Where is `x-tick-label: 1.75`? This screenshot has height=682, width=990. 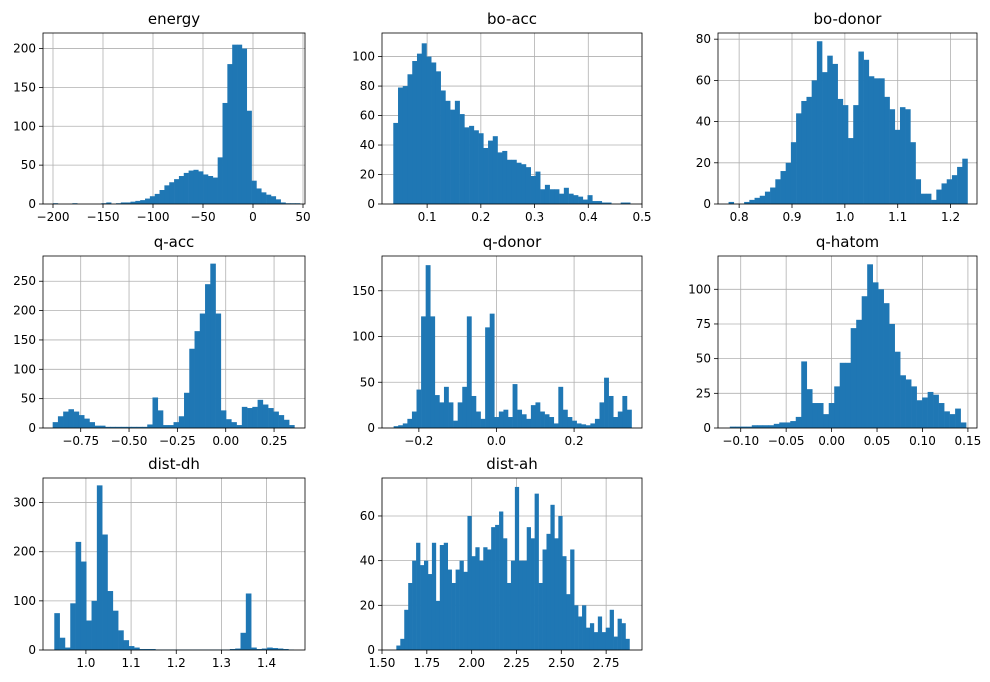
x-tick-label: 1.75 is located at coordinates (426, 663).